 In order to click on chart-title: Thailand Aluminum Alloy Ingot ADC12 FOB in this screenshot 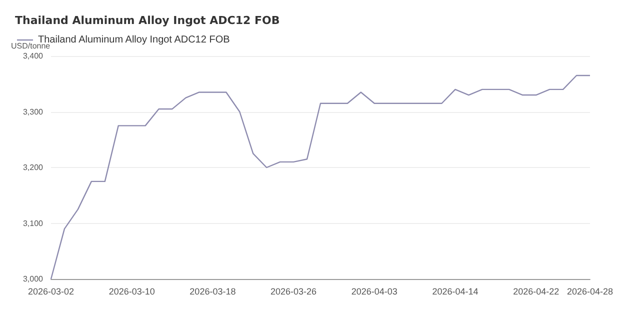, I will do `click(147, 20)`.